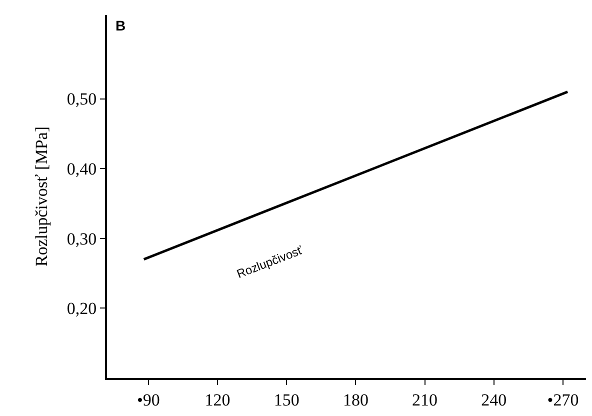  I want to click on y-tick-label: 0,50, so click(81, 99).